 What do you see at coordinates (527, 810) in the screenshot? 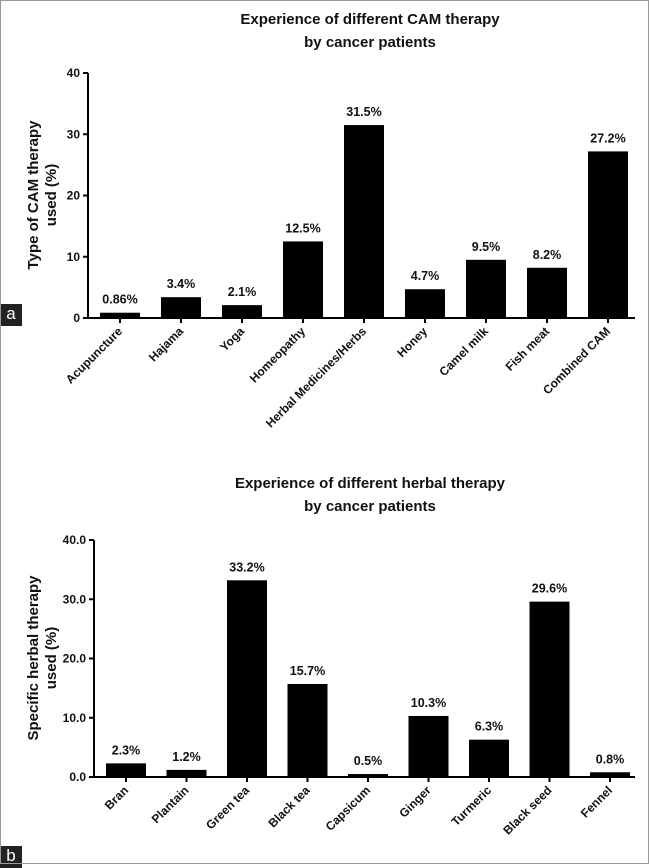
I see `chart-b-category-label-7: Black seed` at bounding box center [527, 810].